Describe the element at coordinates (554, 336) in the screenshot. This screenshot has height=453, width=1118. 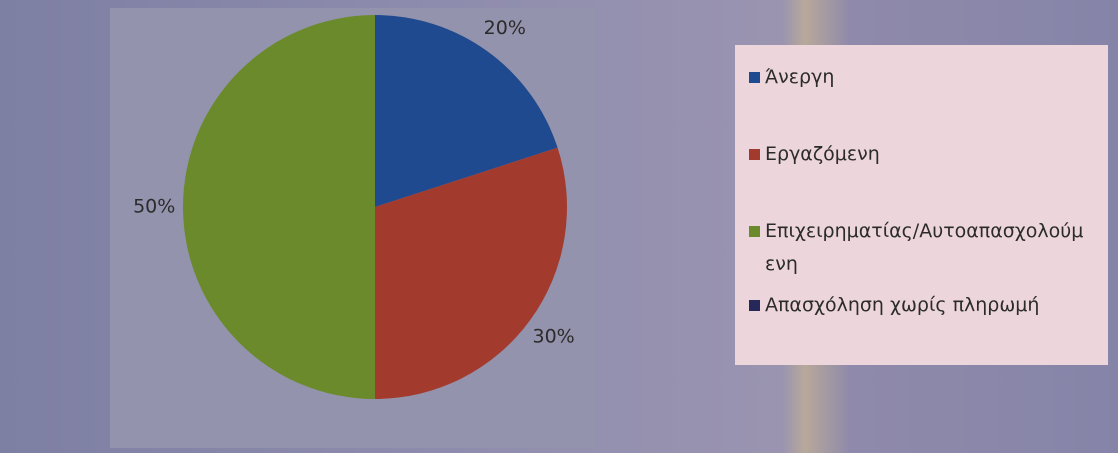
I see `data-label: 30%` at that location.